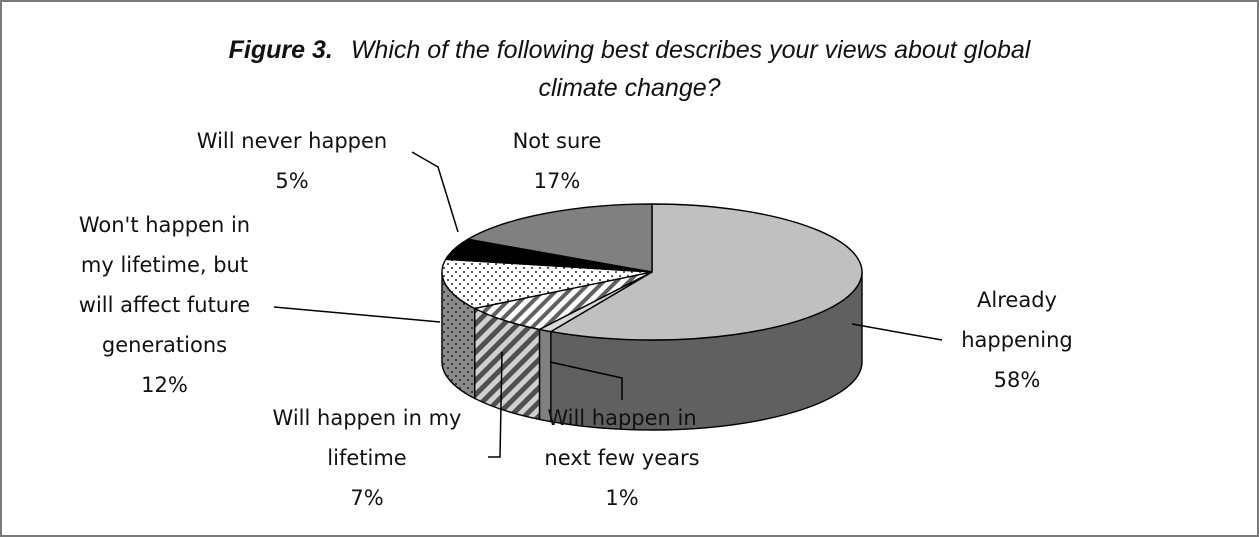 The image size is (1259, 537). I want to click on pie-slice-won-t-happen-in-my-lifetime-but-will-affect-future-generations, so click(547, 284).